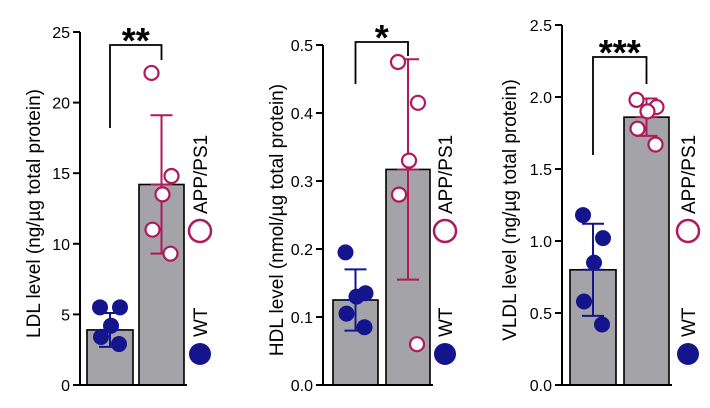  Describe the element at coordinates (541, 98) in the screenshot. I see `y-tick-label: 2.0` at that location.